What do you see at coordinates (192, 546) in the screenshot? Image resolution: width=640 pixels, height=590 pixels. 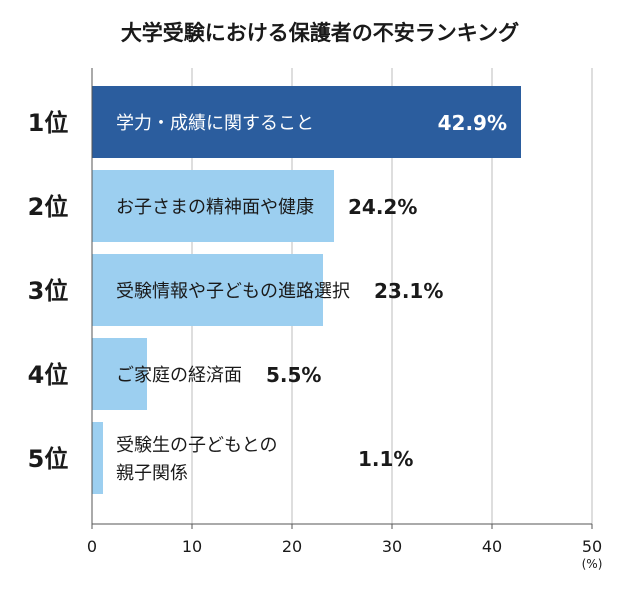 I see `x-tick-label: 10` at bounding box center [192, 546].